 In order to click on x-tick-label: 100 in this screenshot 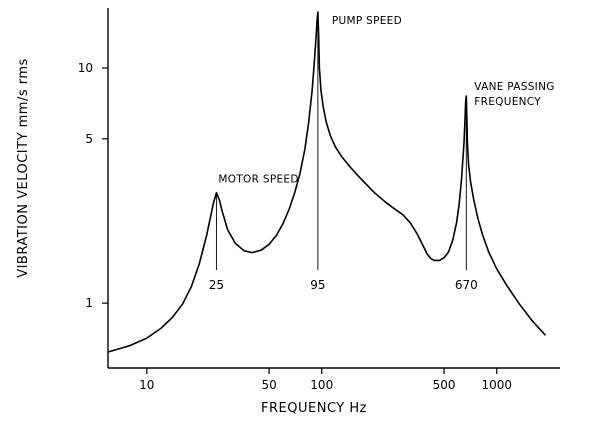, I will do `click(321, 385)`.